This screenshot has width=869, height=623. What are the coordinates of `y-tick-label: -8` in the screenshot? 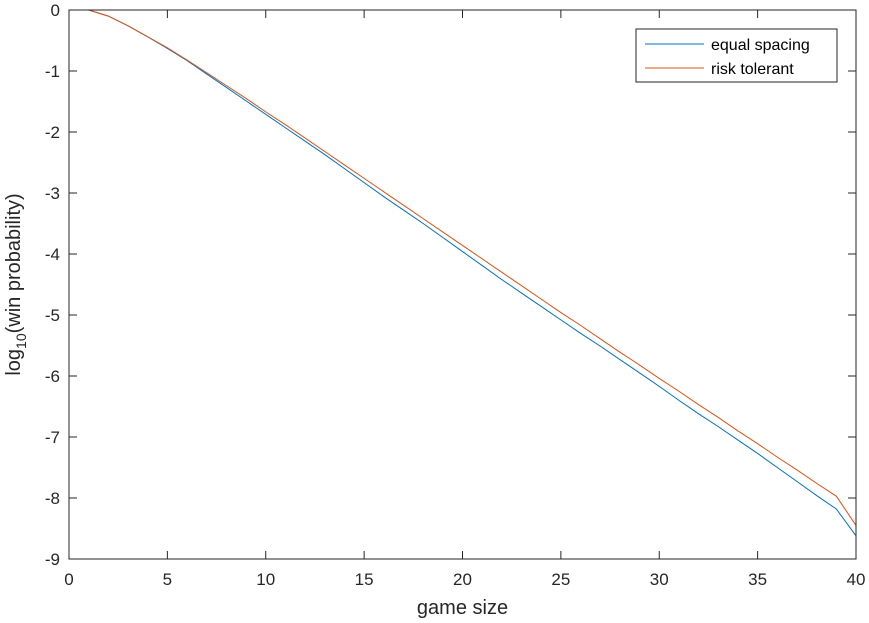 It's located at (52, 498).